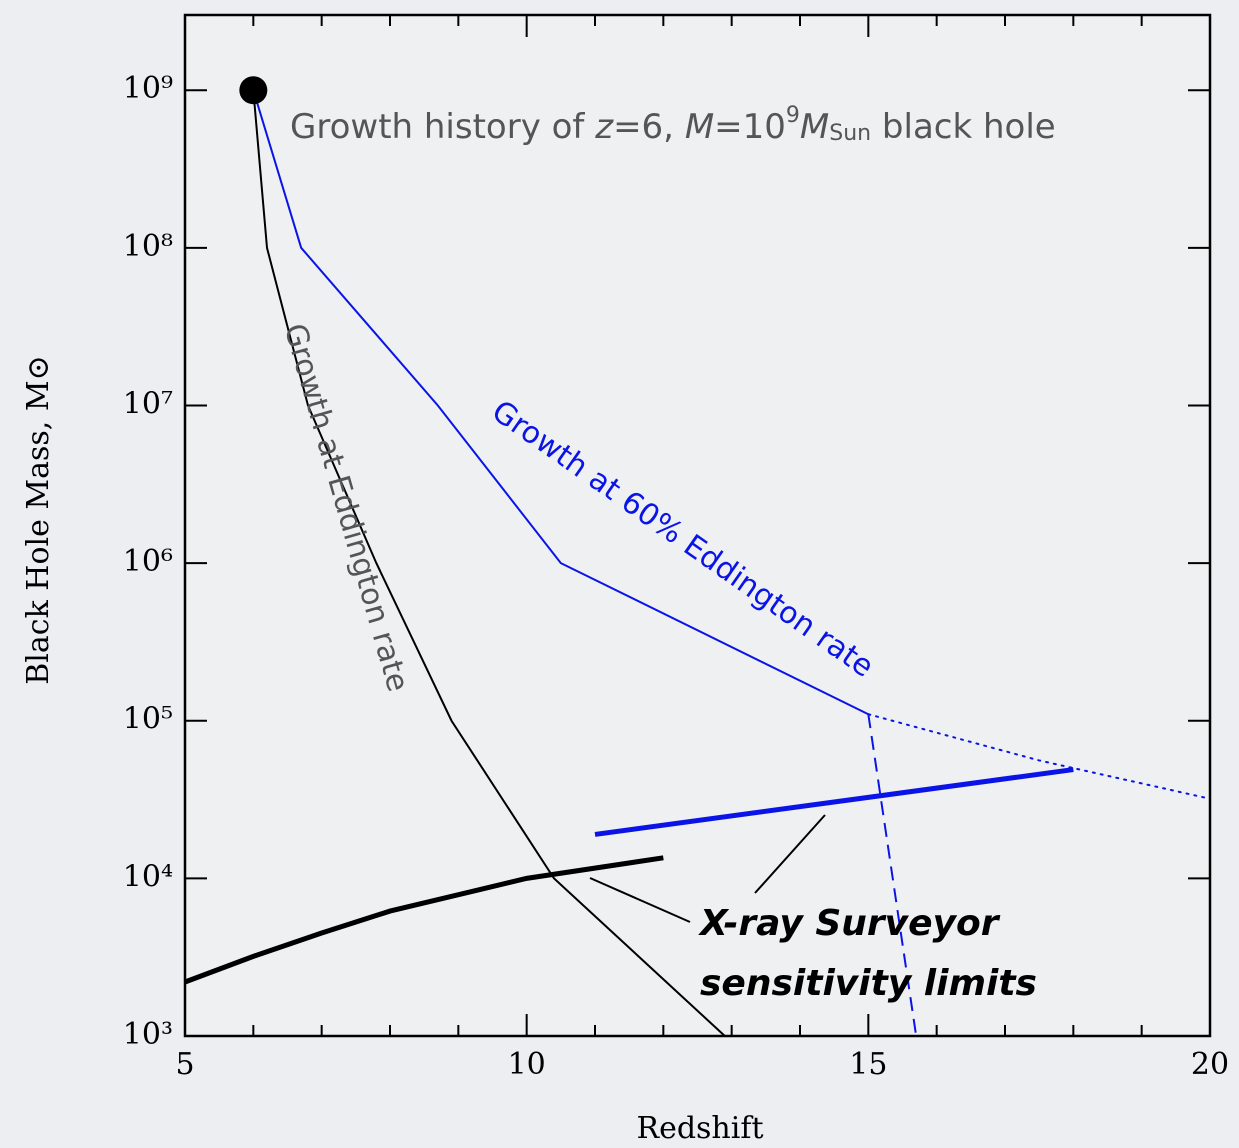  Describe the element at coordinates (849, 923) in the screenshot. I see `sensitivity-label: X-ray Surveyor` at that location.